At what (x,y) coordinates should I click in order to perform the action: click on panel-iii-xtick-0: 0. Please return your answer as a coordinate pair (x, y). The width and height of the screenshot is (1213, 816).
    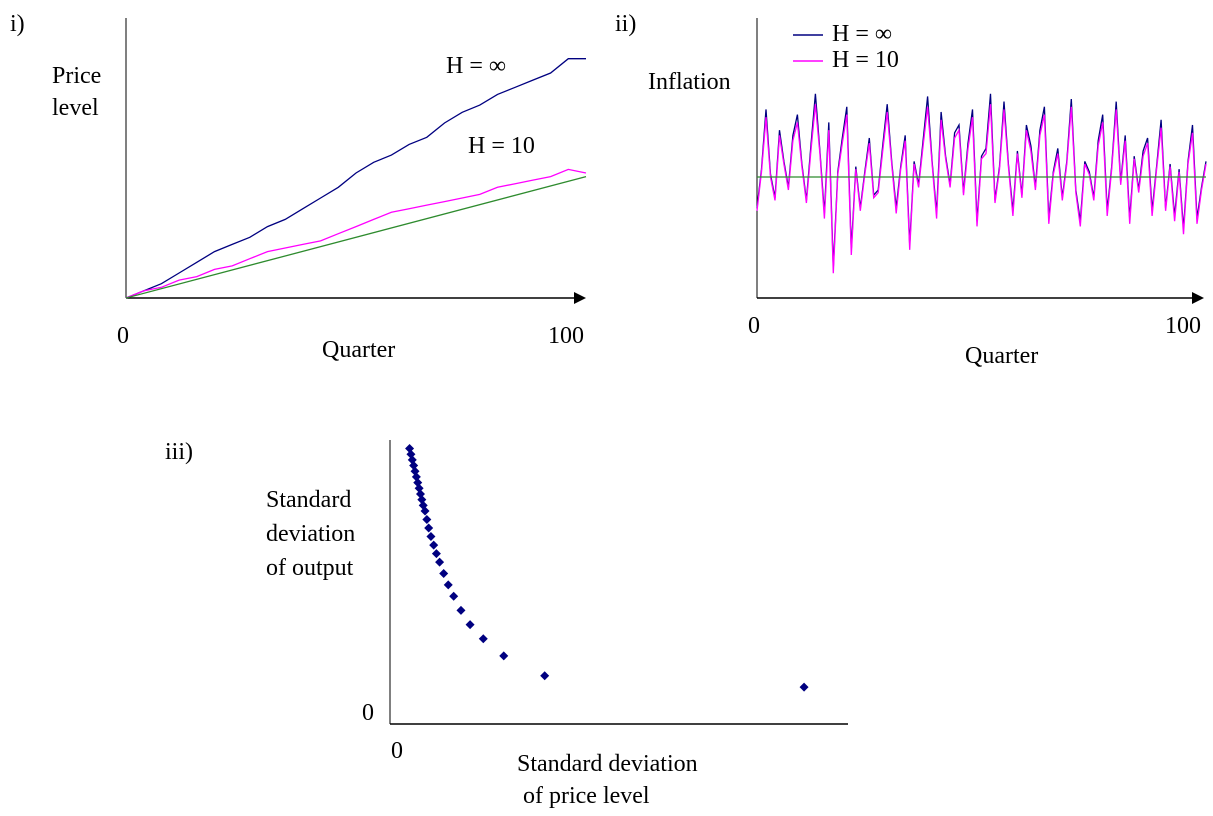
    Looking at the image, I should click on (397, 751).